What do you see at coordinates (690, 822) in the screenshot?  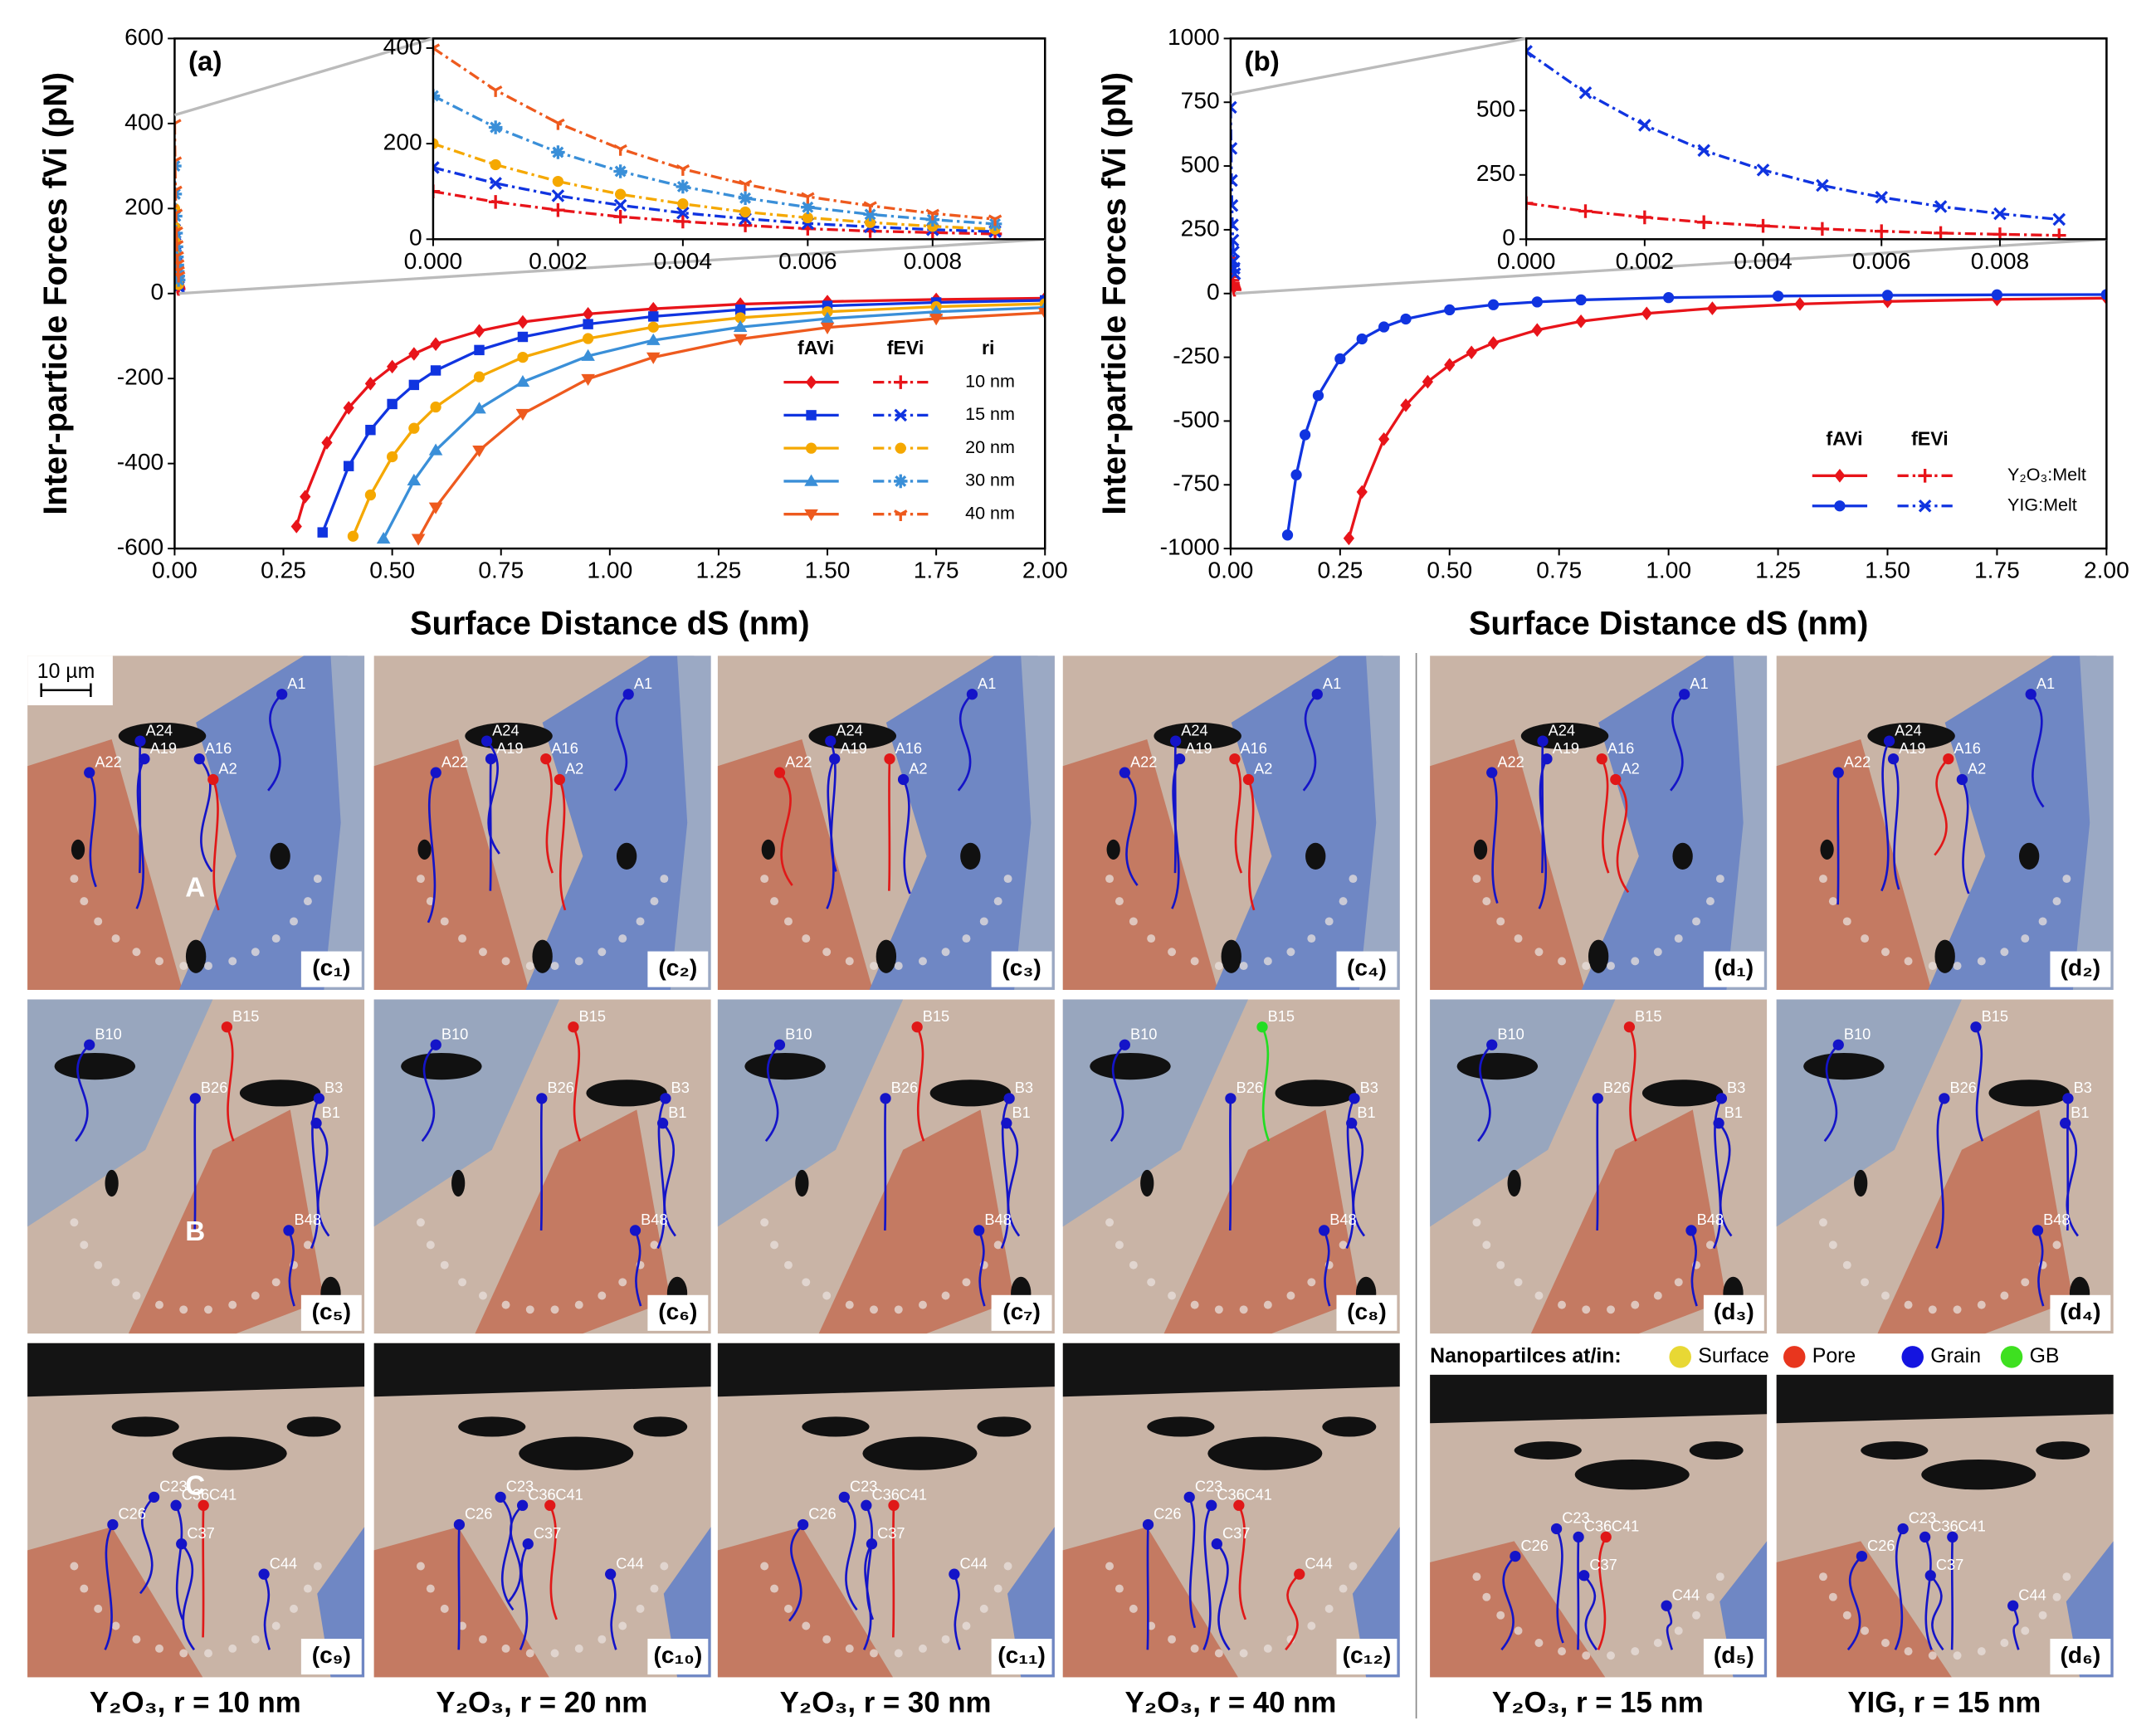 I see `grain-region` at bounding box center [690, 822].